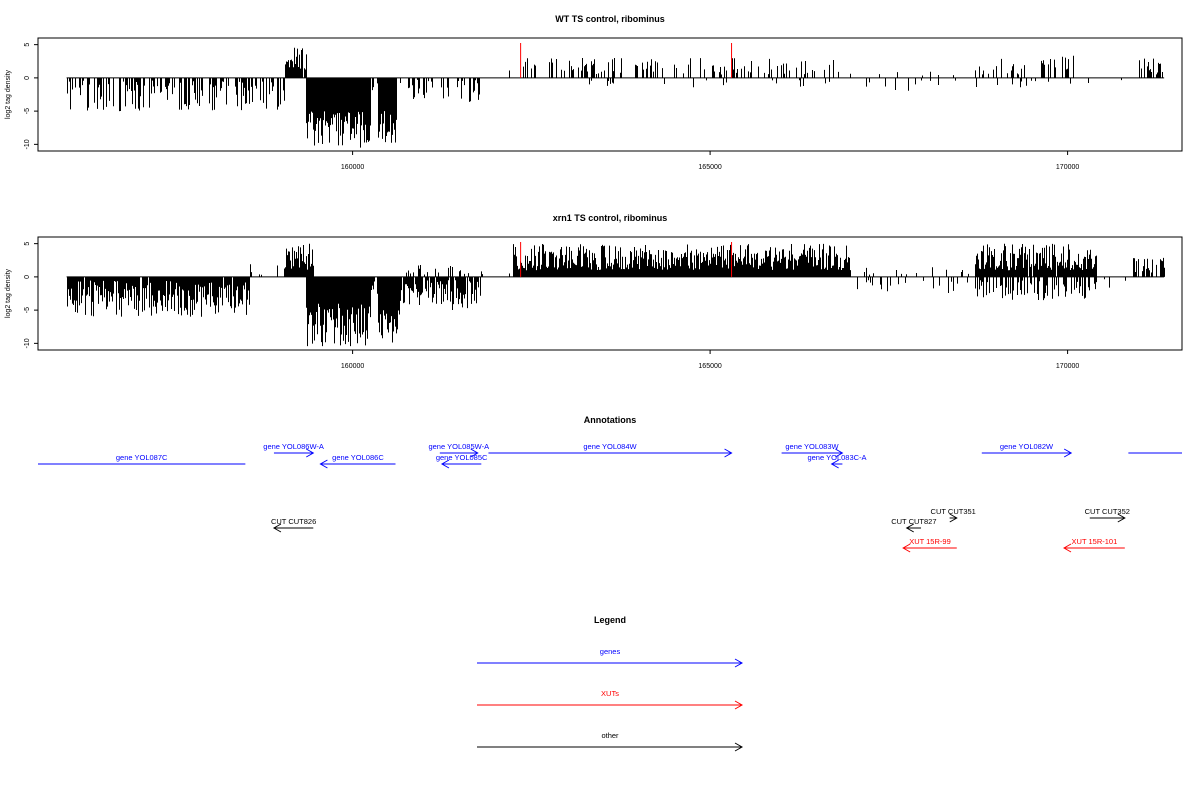 This screenshot has height=800, width=1200. I want to click on legend-label: other, so click(610, 735).